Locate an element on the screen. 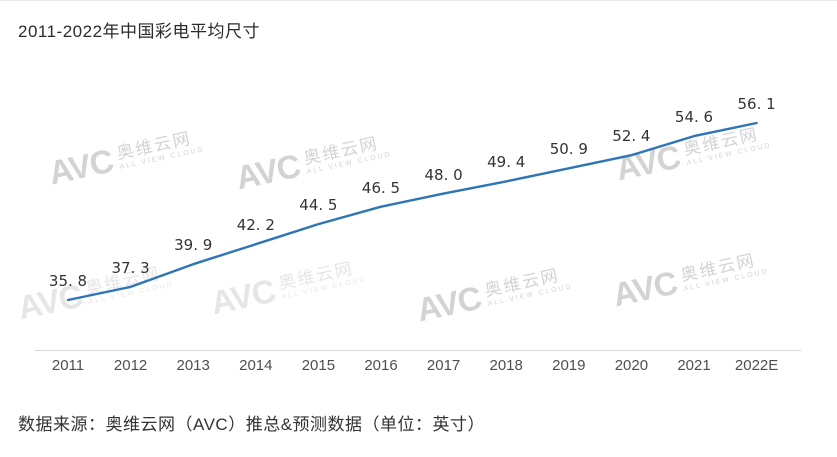 The width and height of the screenshot is (837, 457). x-axis-line is located at coordinates (418, 350).